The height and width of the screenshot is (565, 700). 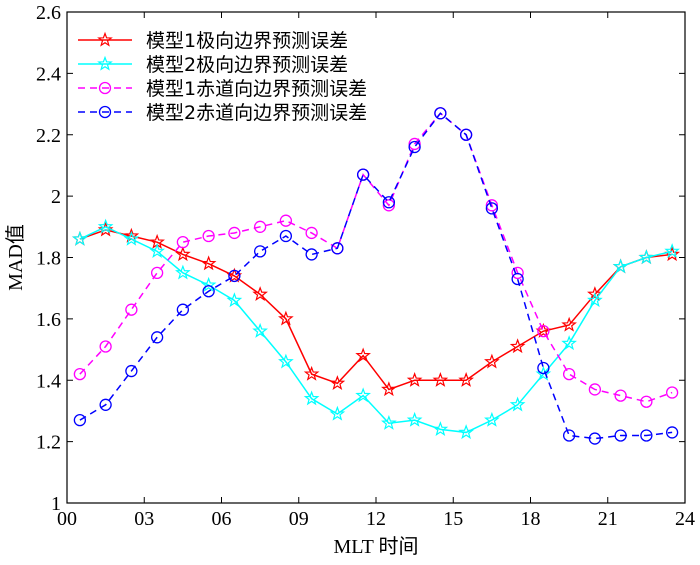 What do you see at coordinates (56, 504) in the screenshot?
I see `y-tick-label: 1` at bounding box center [56, 504].